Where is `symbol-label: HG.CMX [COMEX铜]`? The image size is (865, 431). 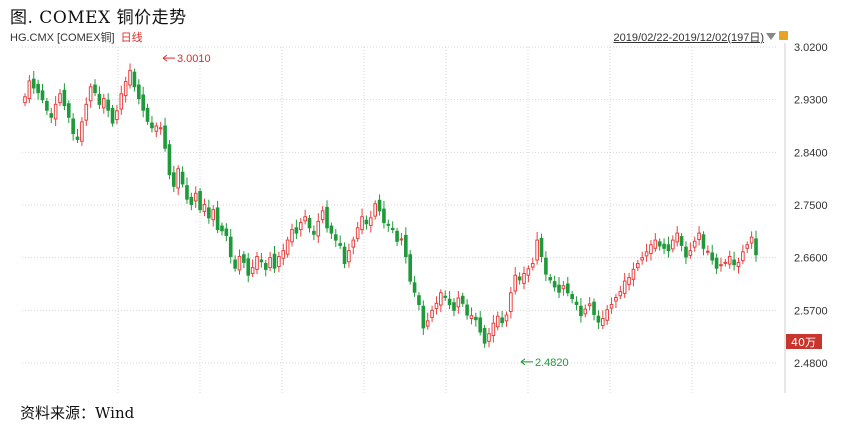
symbol-label: HG.CMX [COMEX铜] is located at coordinates (62, 38).